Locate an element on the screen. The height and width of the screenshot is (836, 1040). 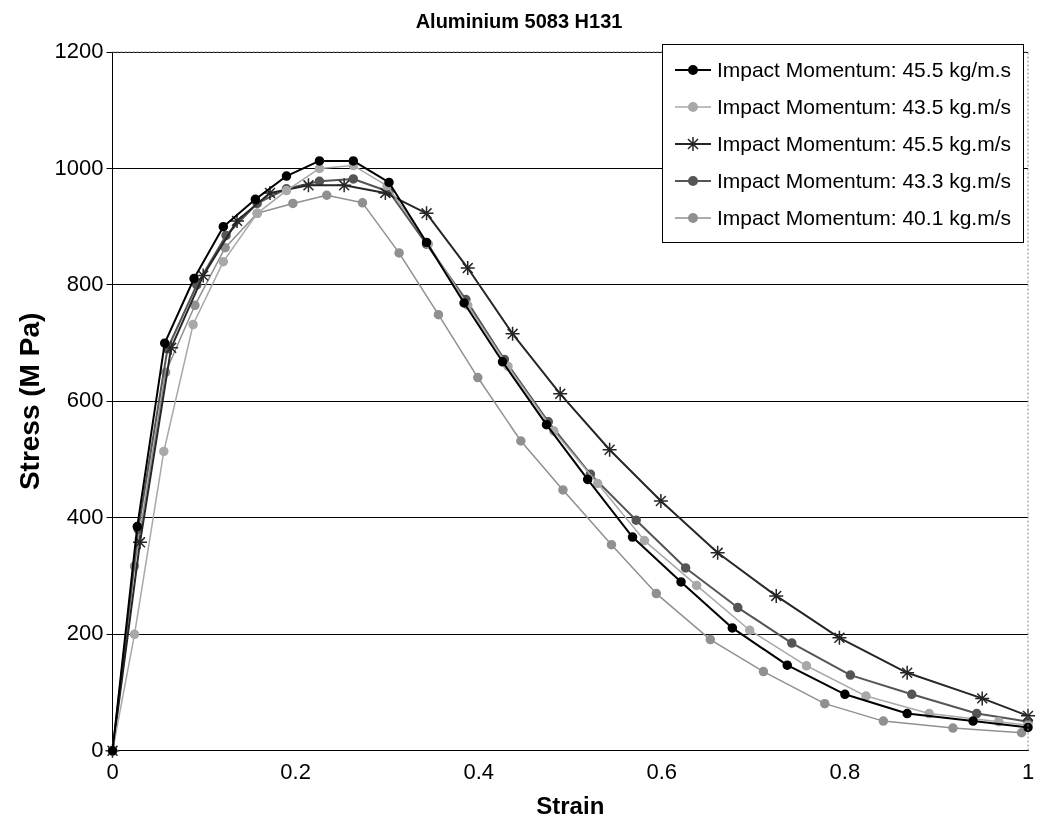
y-tick-label: 600 is located at coordinates (85, 400).